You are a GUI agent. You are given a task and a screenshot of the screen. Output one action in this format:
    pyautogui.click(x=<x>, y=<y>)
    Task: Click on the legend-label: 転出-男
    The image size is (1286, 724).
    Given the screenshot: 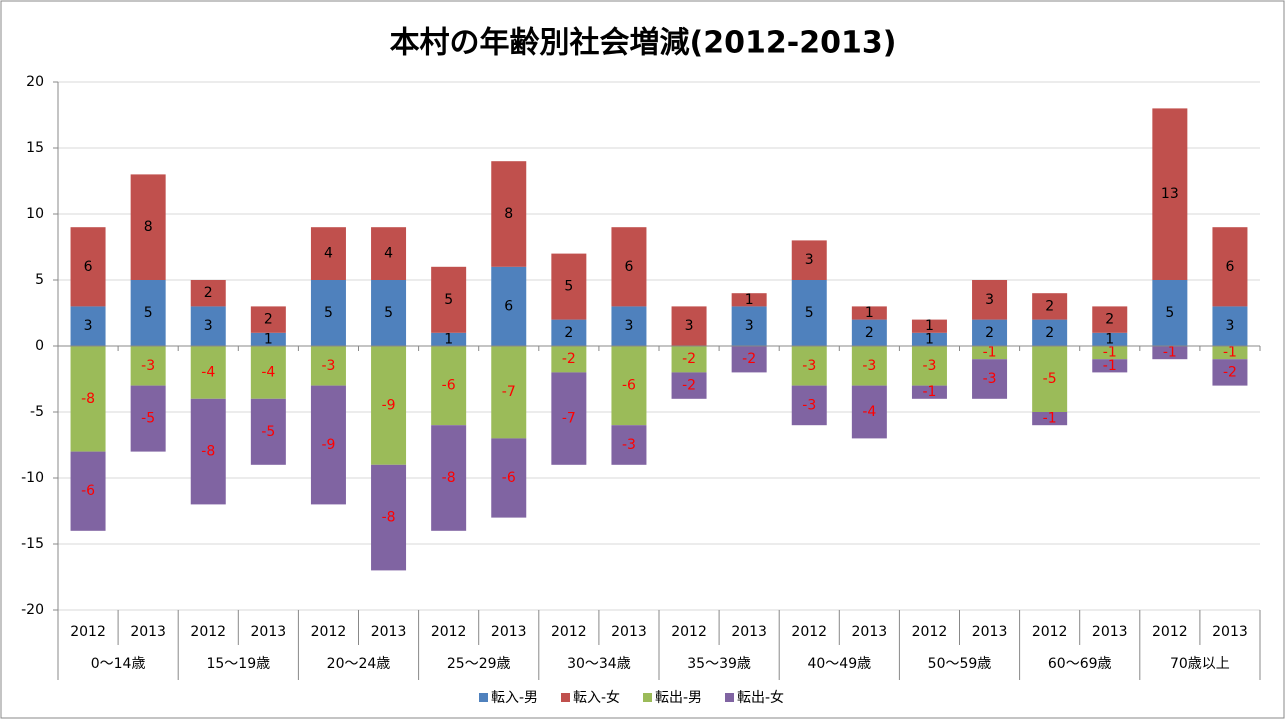 What is the action you would take?
    pyautogui.click(x=678, y=698)
    